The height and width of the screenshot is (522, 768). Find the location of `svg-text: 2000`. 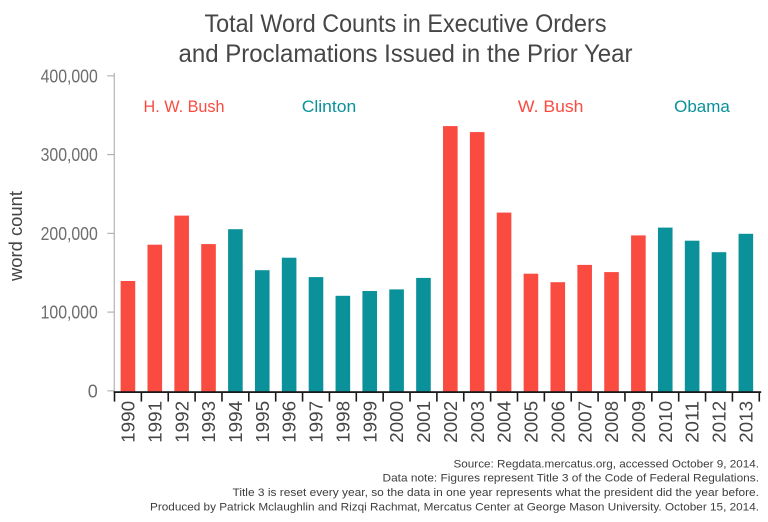

svg-text: 2000 is located at coordinates (397, 422).